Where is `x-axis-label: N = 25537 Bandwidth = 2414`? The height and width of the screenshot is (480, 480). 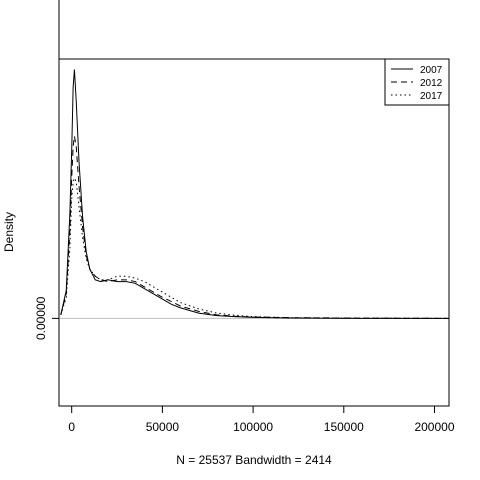 x-axis-label: N = 25537 Bandwidth = 2414 is located at coordinates (254, 460).